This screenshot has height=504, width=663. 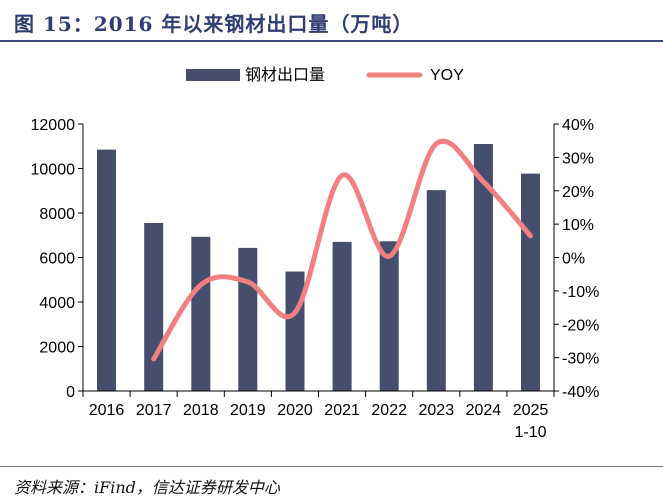 What do you see at coordinates (531, 410) in the screenshot?
I see `x-tick-label: 2025` at bounding box center [531, 410].